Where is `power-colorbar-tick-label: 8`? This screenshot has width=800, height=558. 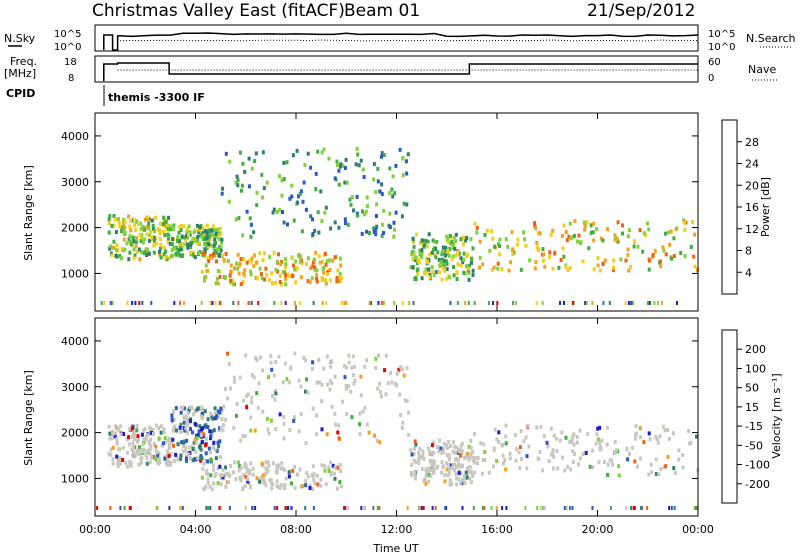
power-colorbar-tick-label: 8 is located at coordinates (748, 251).